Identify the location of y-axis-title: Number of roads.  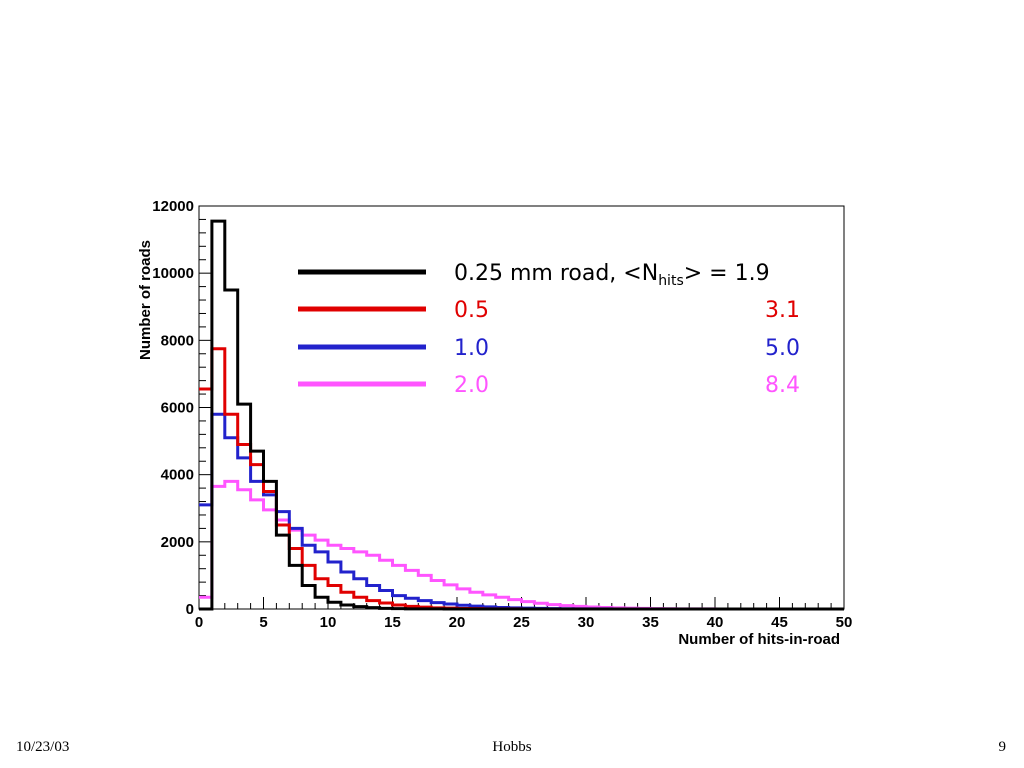
(145, 300).